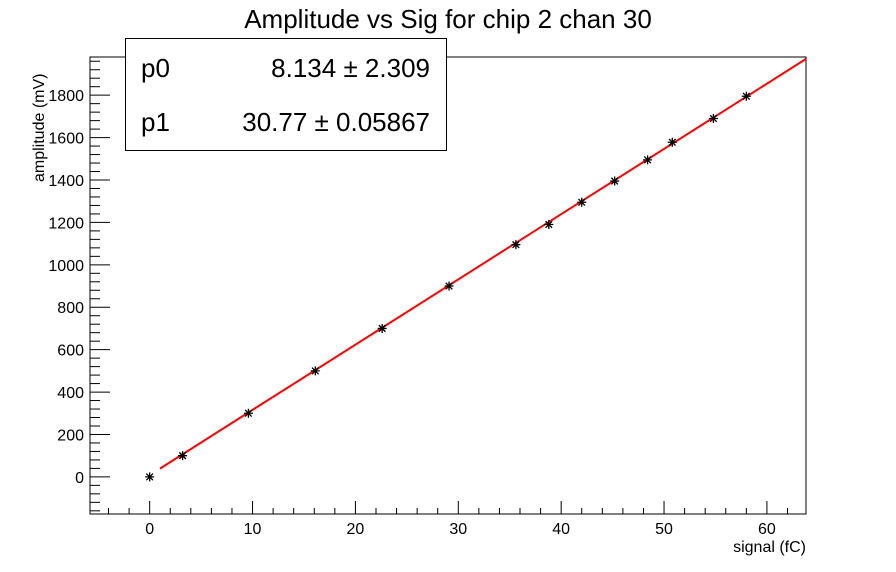 Image resolution: width=896 pixels, height=572 pixels. What do you see at coordinates (66, 139) in the screenshot?
I see `y-tick-label: 1600` at bounding box center [66, 139].